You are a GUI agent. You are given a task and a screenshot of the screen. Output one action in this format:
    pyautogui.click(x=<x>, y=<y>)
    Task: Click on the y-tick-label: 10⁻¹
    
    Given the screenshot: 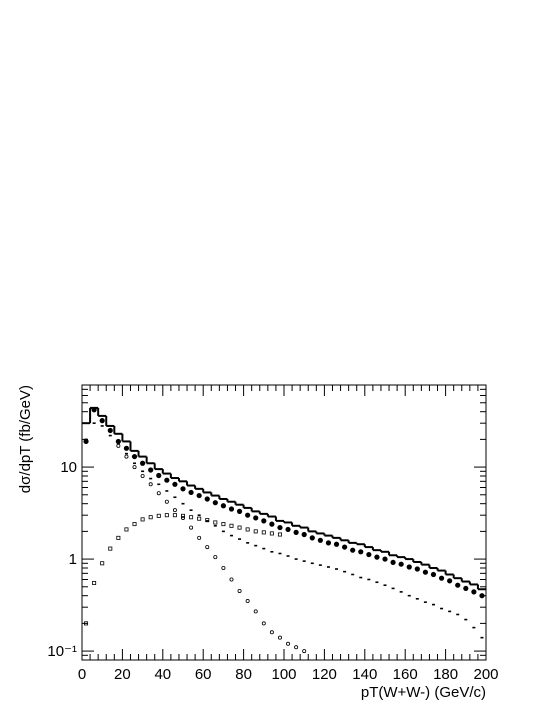 What is the action you would take?
    pyautogui.click(x=62, y=651)
    